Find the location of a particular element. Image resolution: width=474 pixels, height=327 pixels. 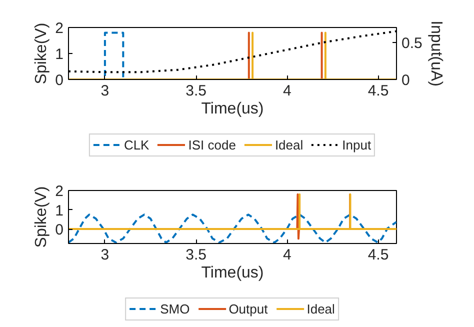

legend-label: SMO is located at coordinates (175, 308).